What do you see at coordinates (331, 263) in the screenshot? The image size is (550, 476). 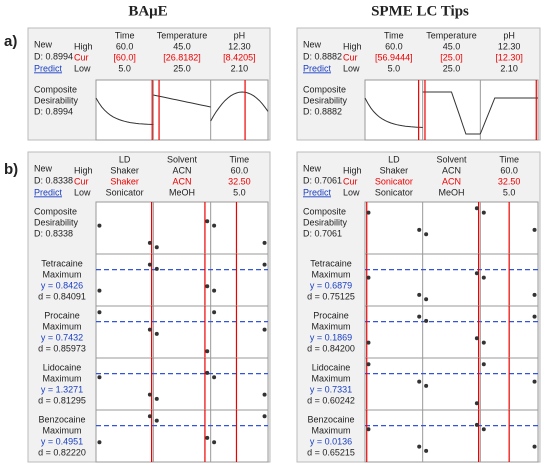 I see `row-label: Tetracaine` at bounding box center [331, 263].